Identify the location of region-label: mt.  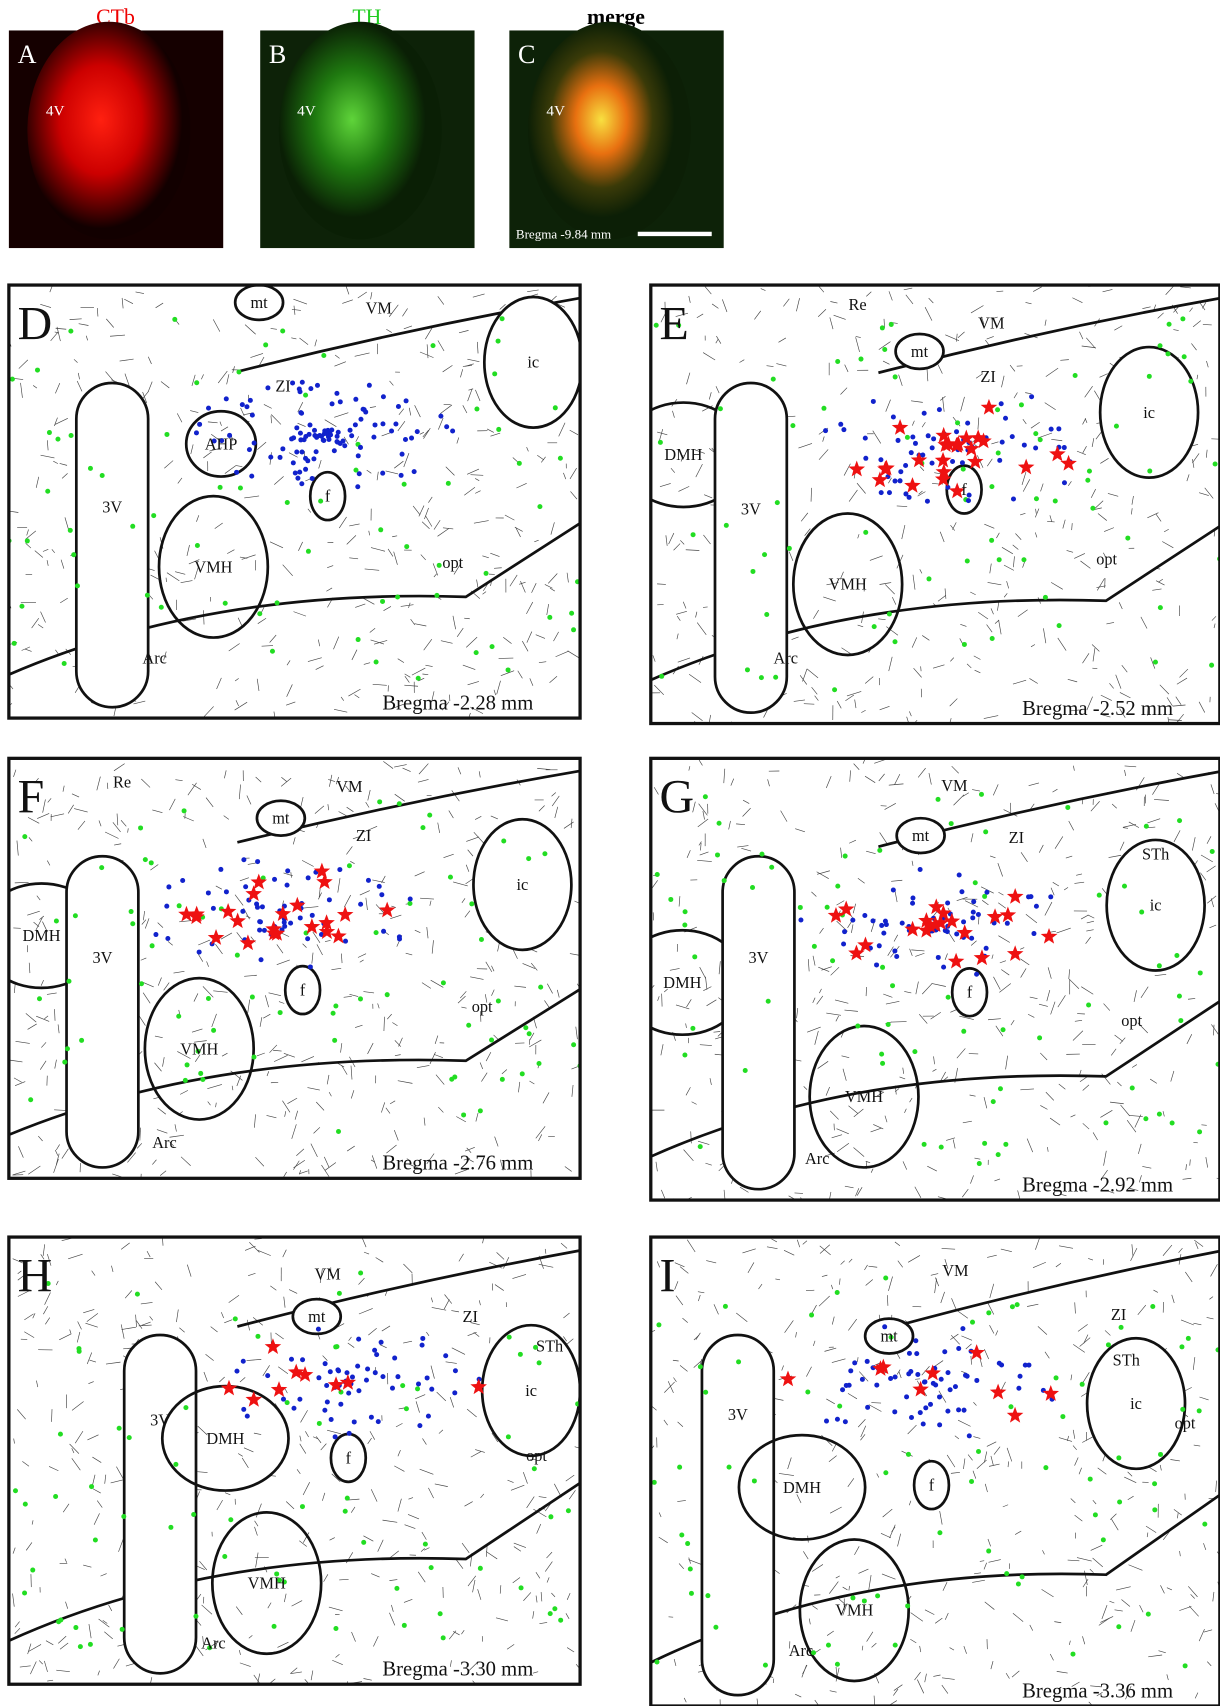
(889, 1336).